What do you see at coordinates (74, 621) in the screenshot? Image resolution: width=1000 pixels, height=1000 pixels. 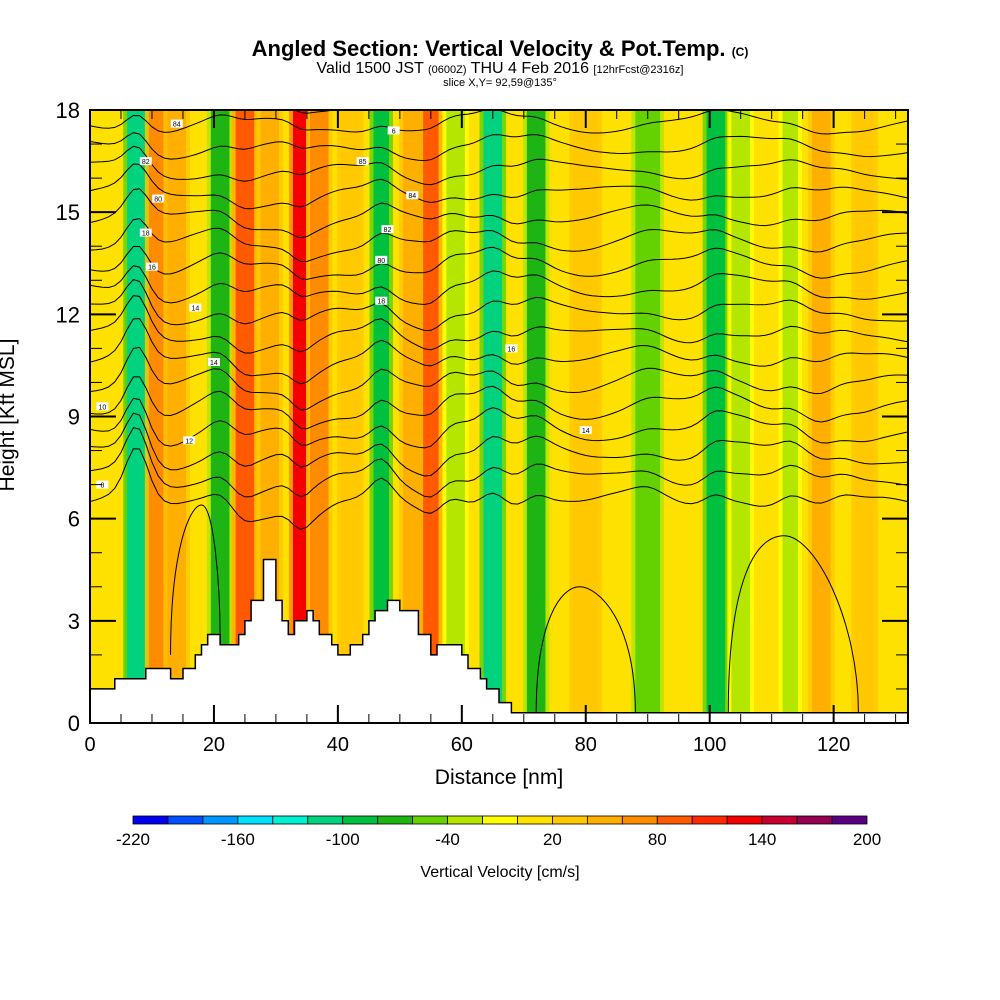 I see `y-tick-label: 3` at bounding box center [74, 621].